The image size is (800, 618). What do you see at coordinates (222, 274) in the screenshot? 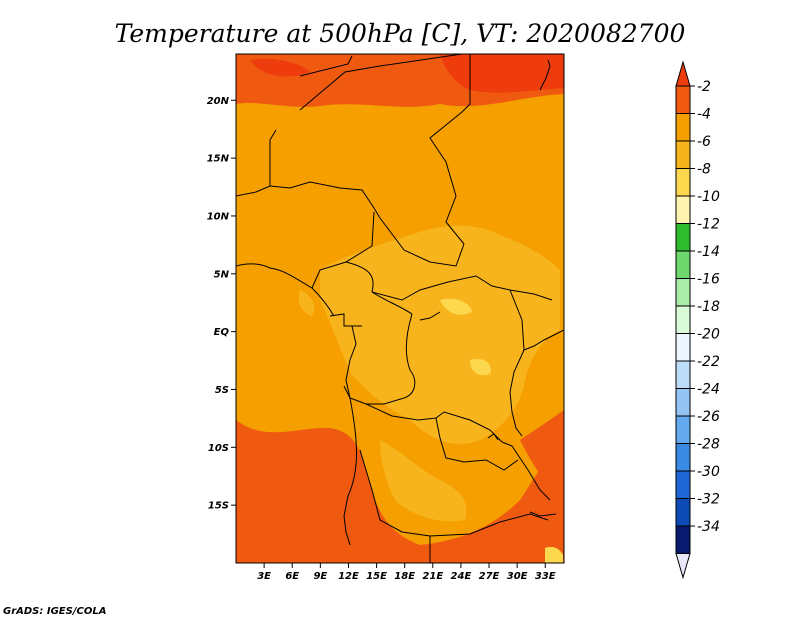
I see `y-tick-label: 5N` at bounding box center [222, 274].